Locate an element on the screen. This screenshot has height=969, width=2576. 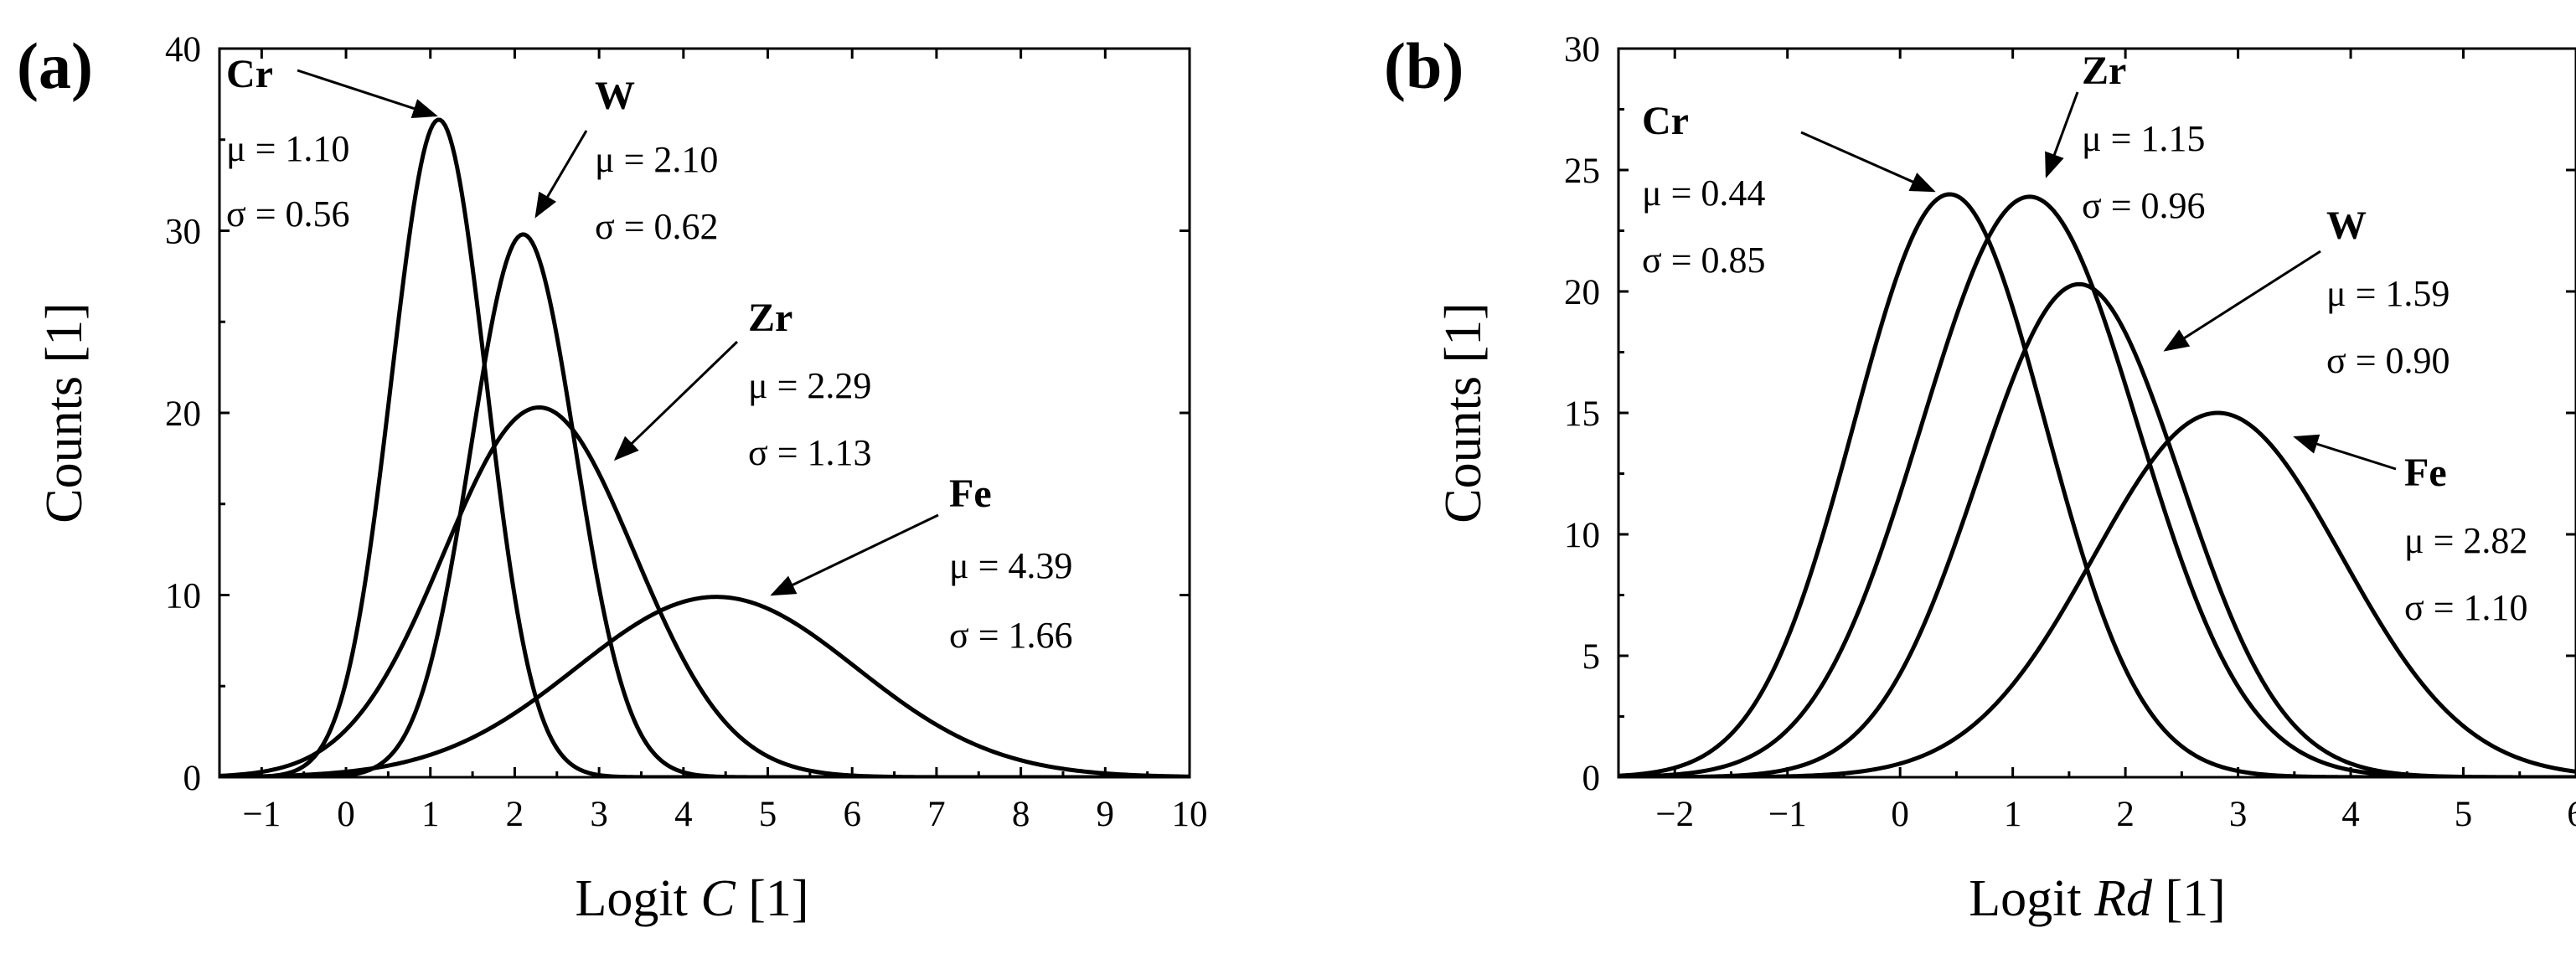
mu-label: μ = 1.59 is located at coordinates (2388, 293).